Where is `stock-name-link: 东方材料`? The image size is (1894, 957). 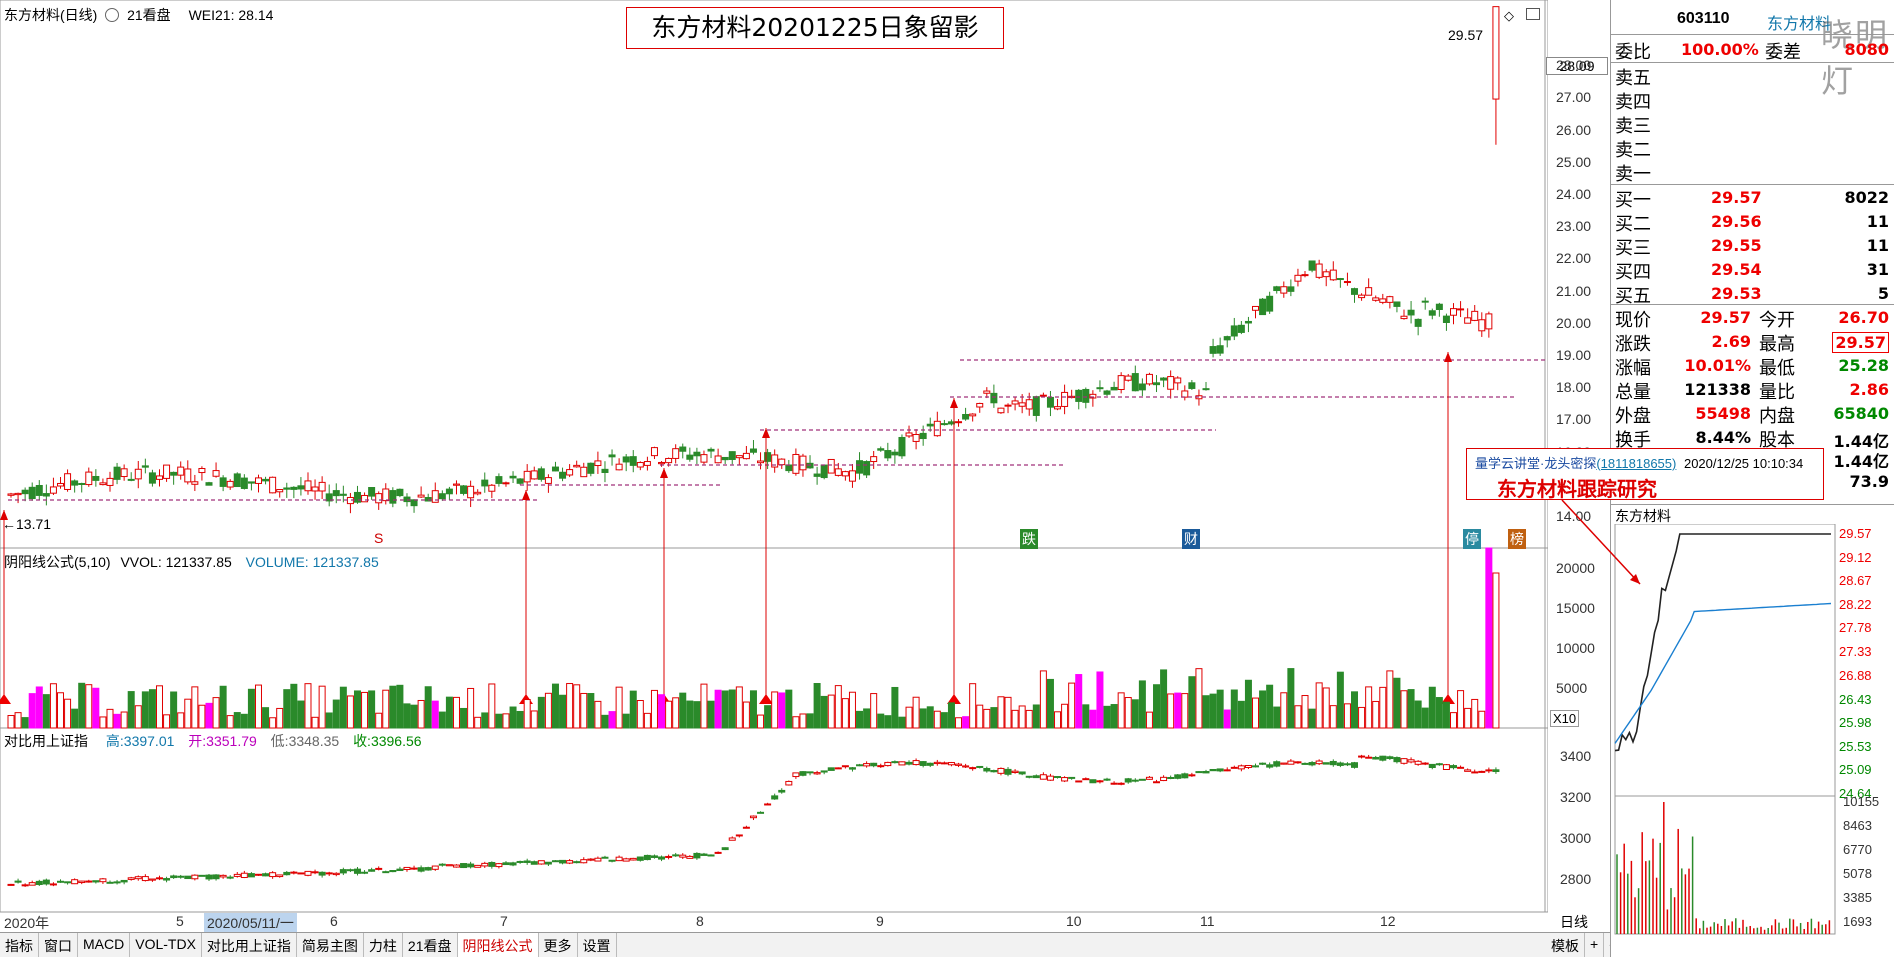
stock-name-link: 东方材料 is located at coordinates (1799, 24).